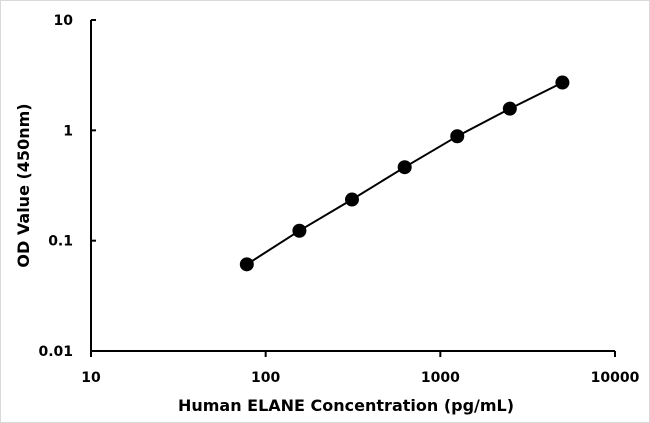  What do you see at coordinates (64, 21) in the screenshot?
I see `y-tick-label: 10` at bounding box center [64, 21].